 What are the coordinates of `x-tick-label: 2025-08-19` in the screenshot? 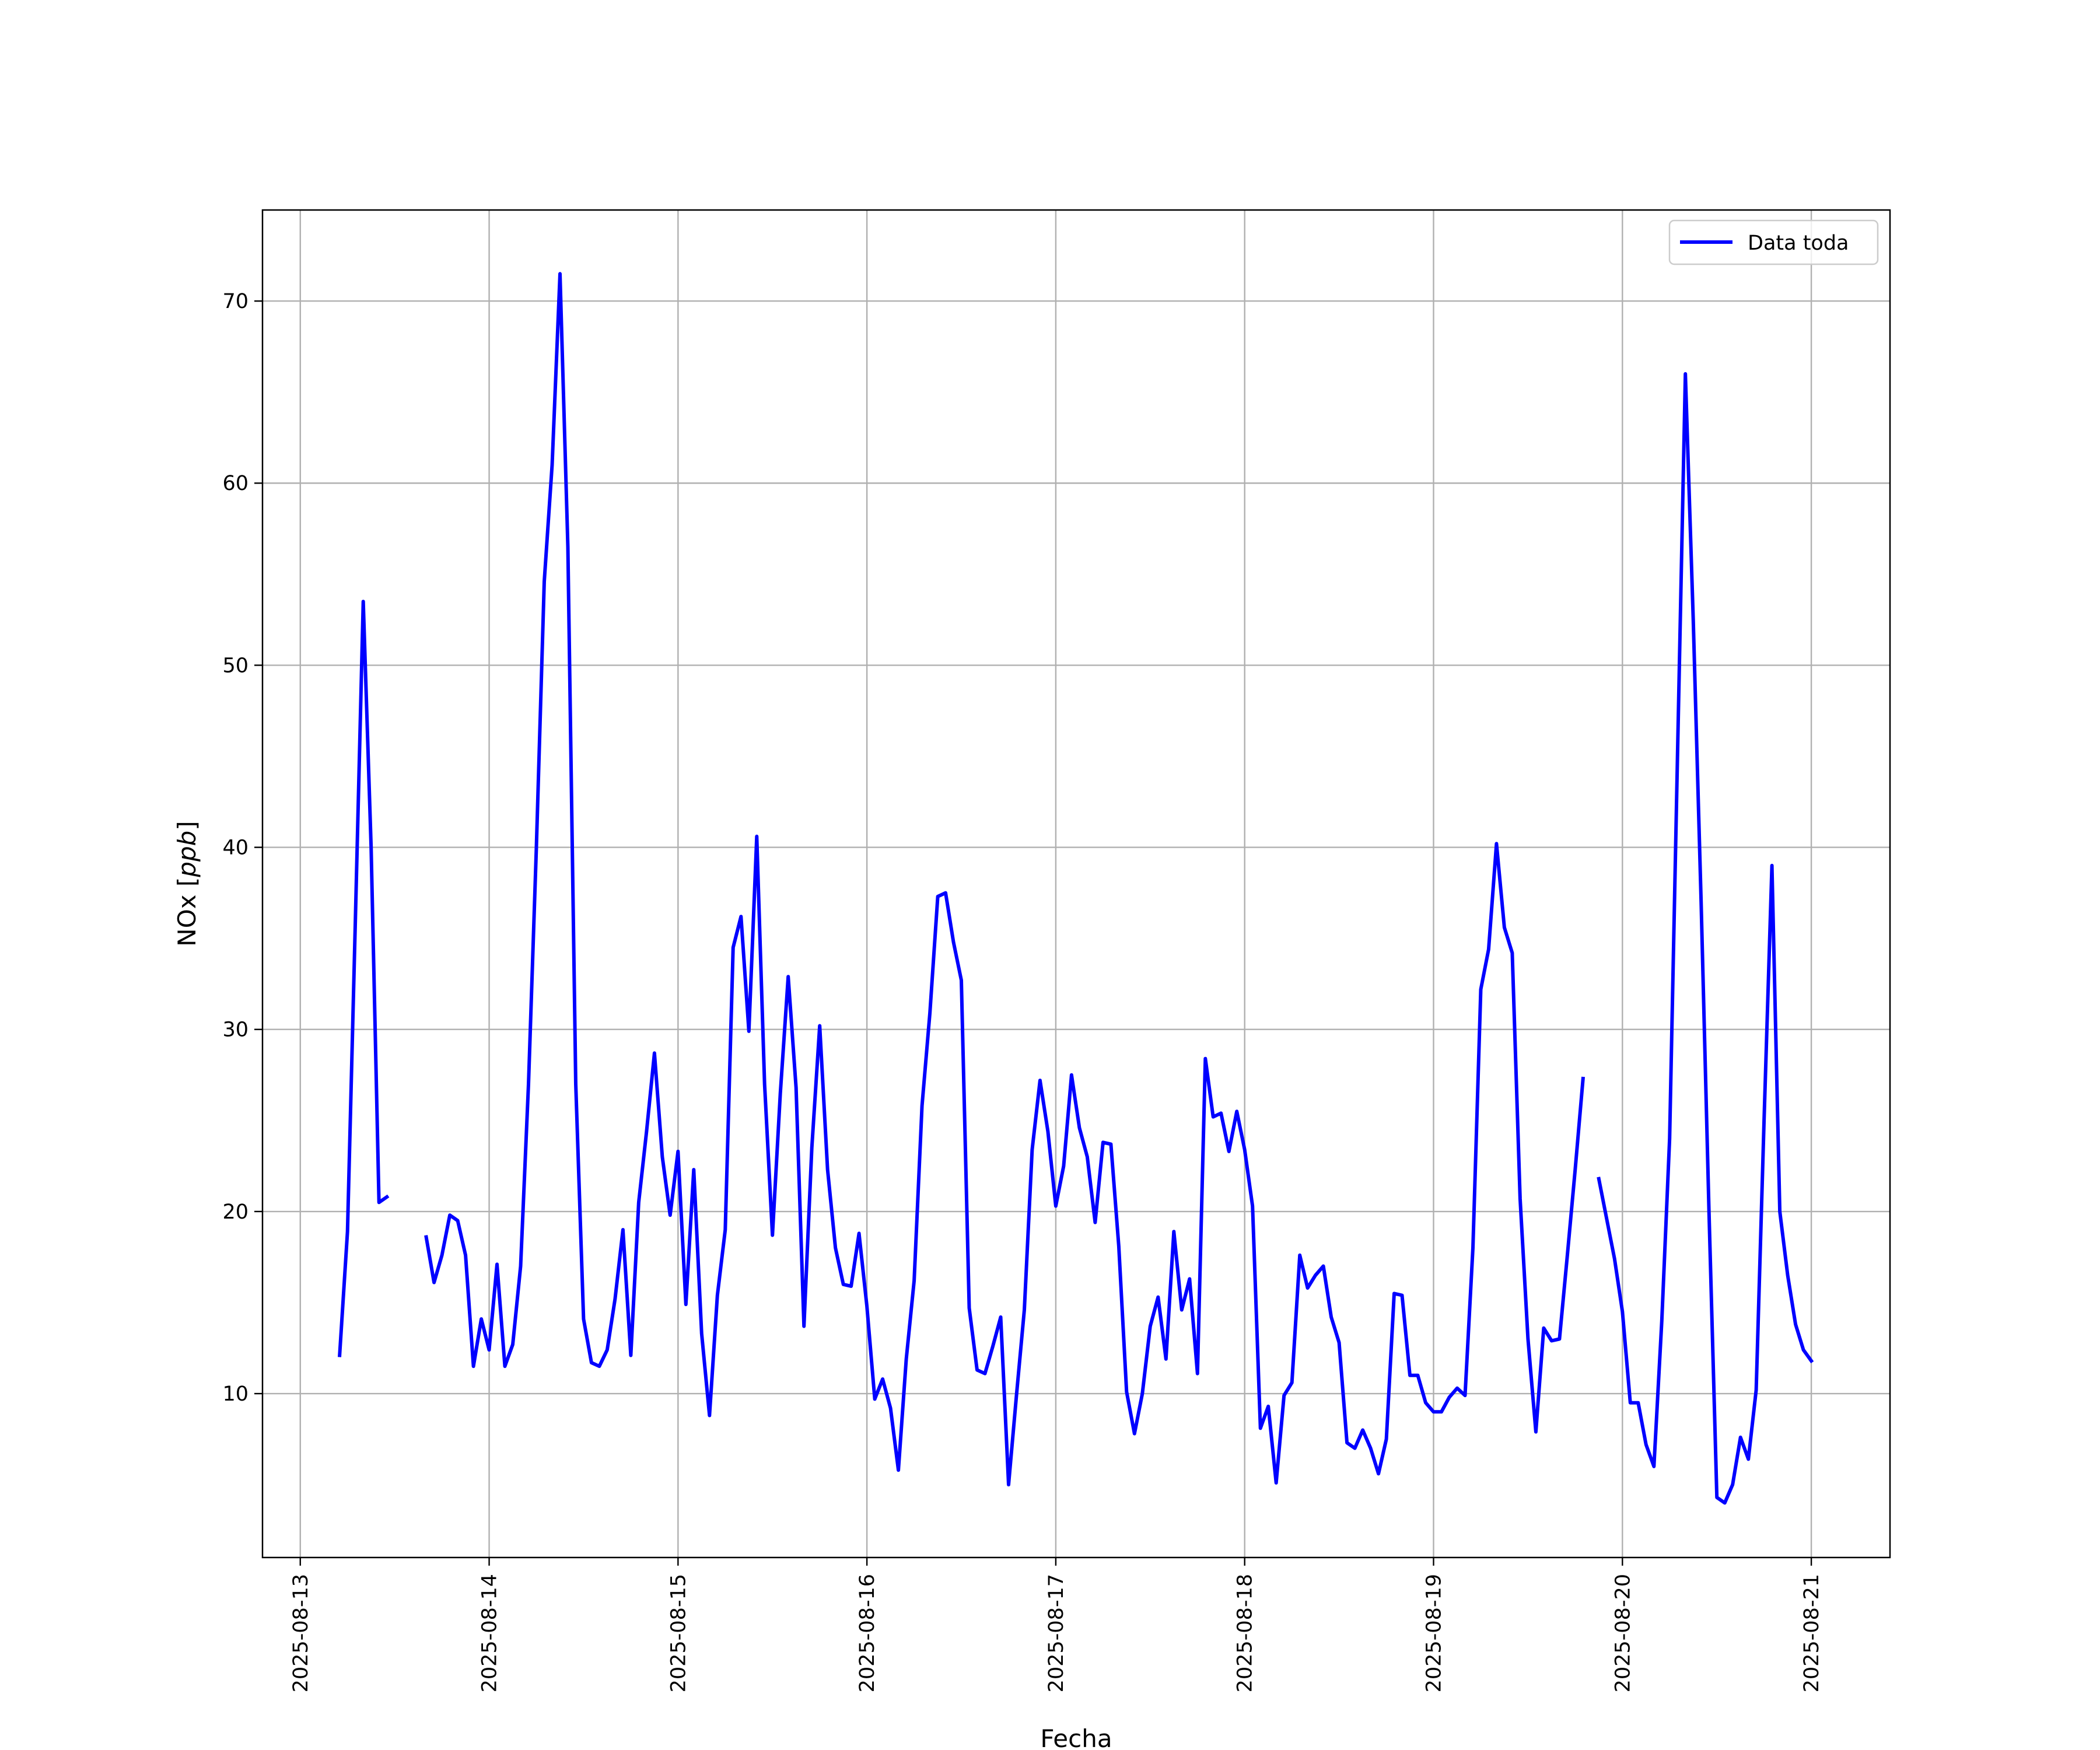 It's located at (1434, 1633).